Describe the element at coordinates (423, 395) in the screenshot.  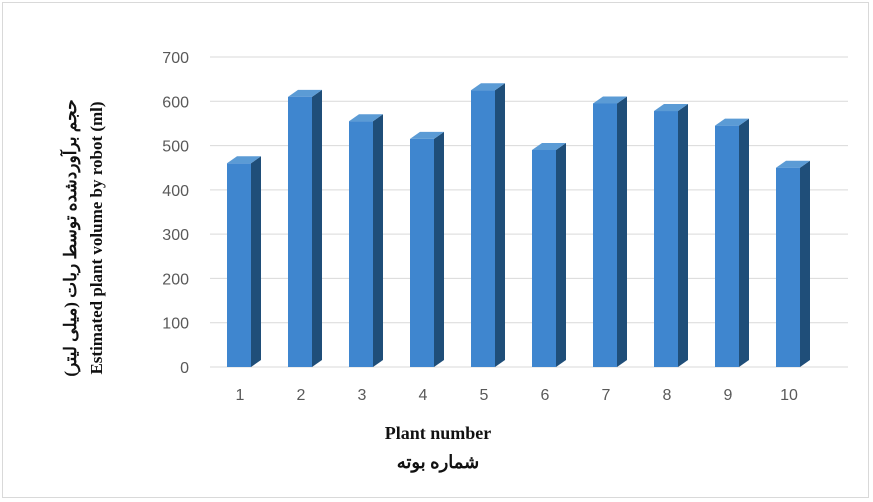
I see `x-tick-label: 4` at that location.